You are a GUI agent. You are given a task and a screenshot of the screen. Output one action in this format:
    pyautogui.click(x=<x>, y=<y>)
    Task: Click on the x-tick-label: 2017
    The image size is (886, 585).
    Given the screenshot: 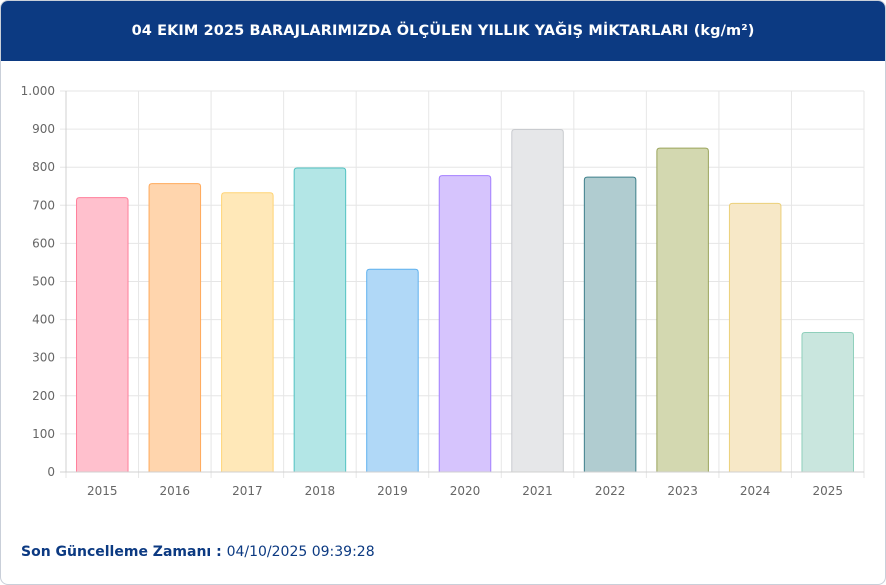 What is the action you would take?
    pyautogui.click(x=247, y=491)
    